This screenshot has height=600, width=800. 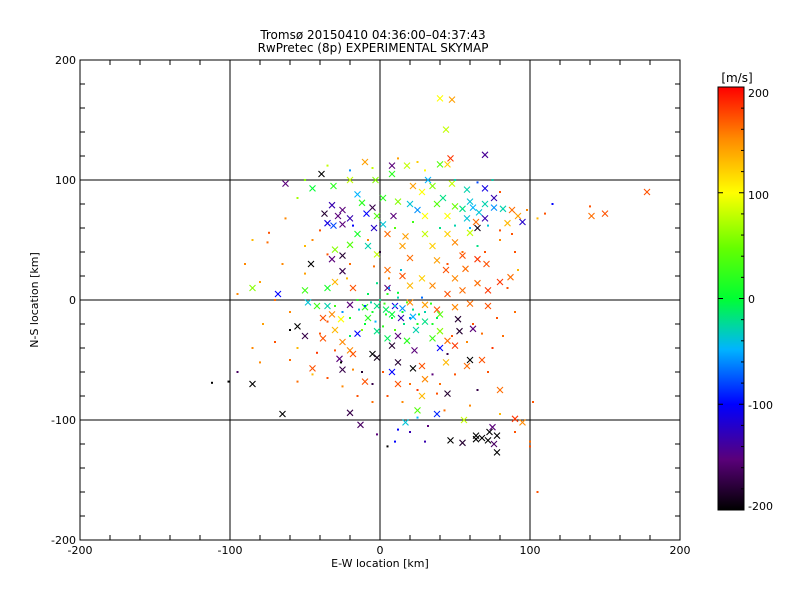 What do you see at coordinates (680, 550) in the screenshot?
I see `x-tick-label: 200` at bounding box center [680, 550].